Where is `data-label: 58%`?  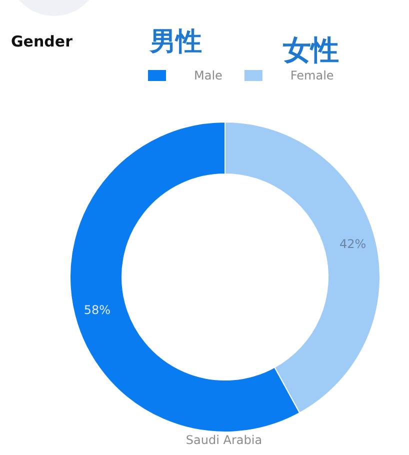
data-label: 58% is located at coordinates (97, 309).